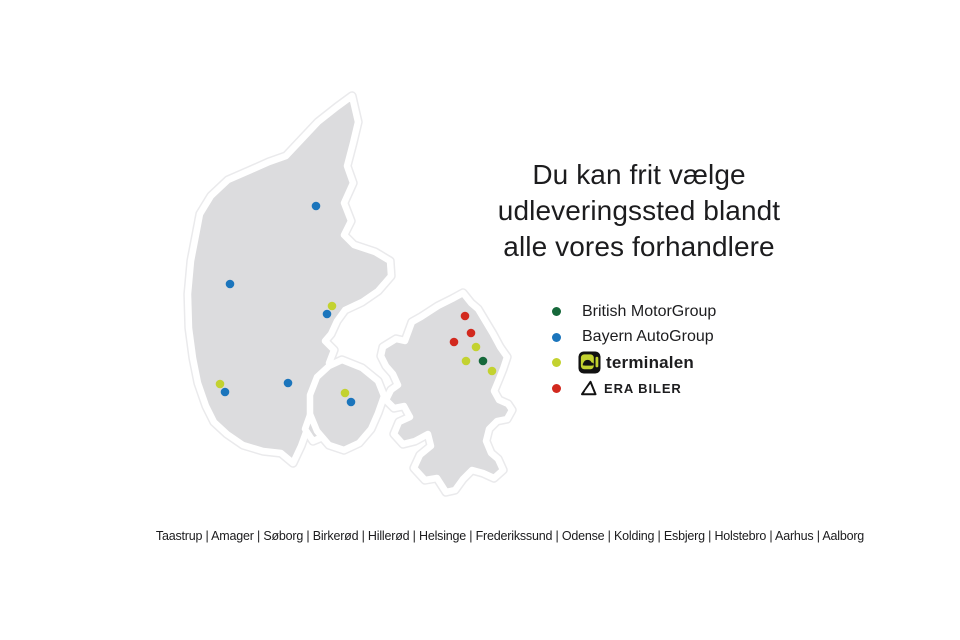 The height and width of the screenshot is (640, 960). What do you see at coordinates (556, 312) in the screenshot?
I see `british-motorgroup-dot-icon` at bounding box center [556, 312].